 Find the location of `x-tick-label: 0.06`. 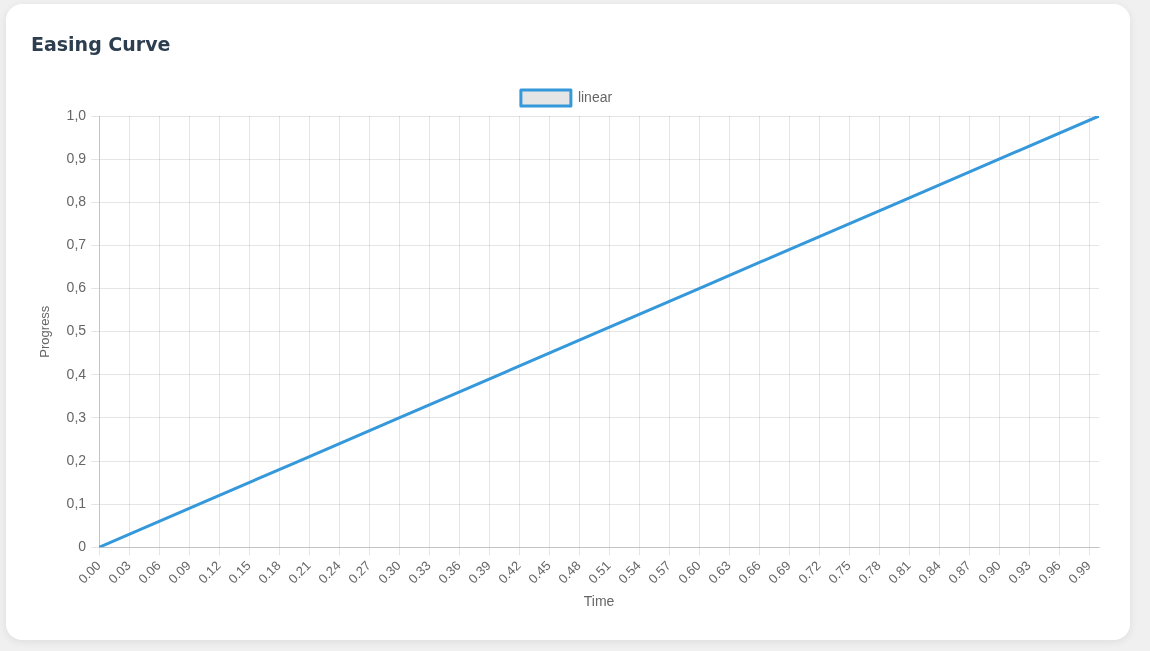

x-tick-label: 0.06 is located at coordinates (149, 572).